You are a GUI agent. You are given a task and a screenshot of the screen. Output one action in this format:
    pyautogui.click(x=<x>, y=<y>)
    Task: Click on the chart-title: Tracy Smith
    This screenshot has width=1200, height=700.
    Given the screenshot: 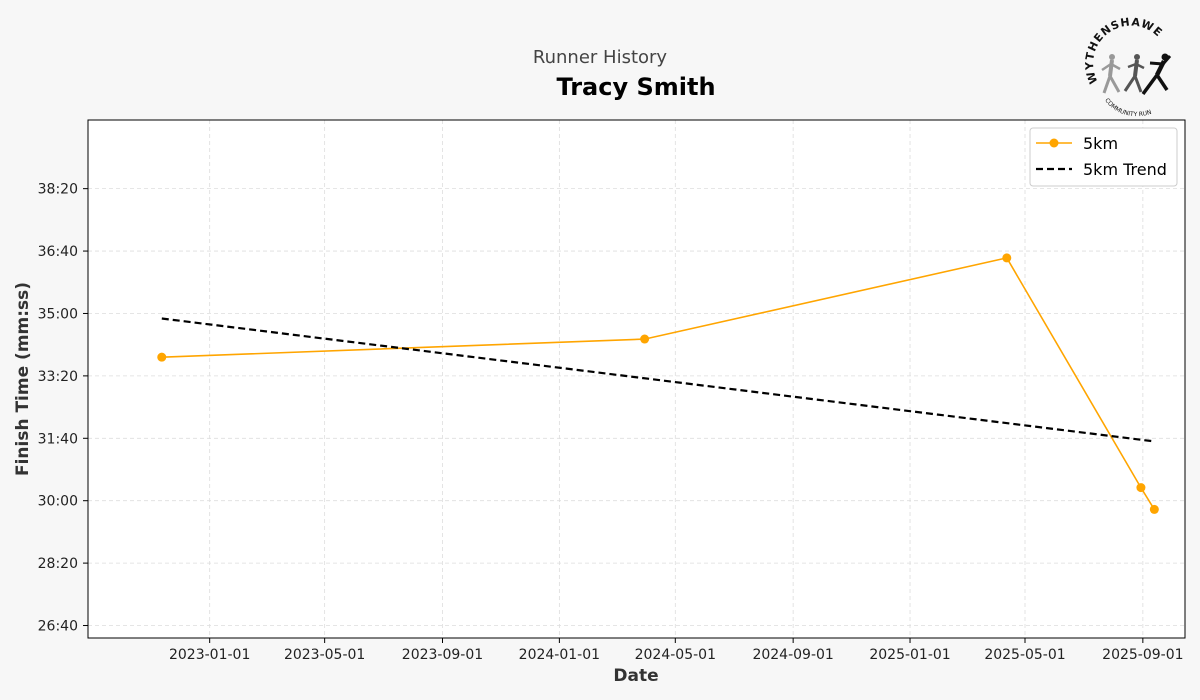 What is the action you would take?
    pyautogui.click(x=635, y=87)
    